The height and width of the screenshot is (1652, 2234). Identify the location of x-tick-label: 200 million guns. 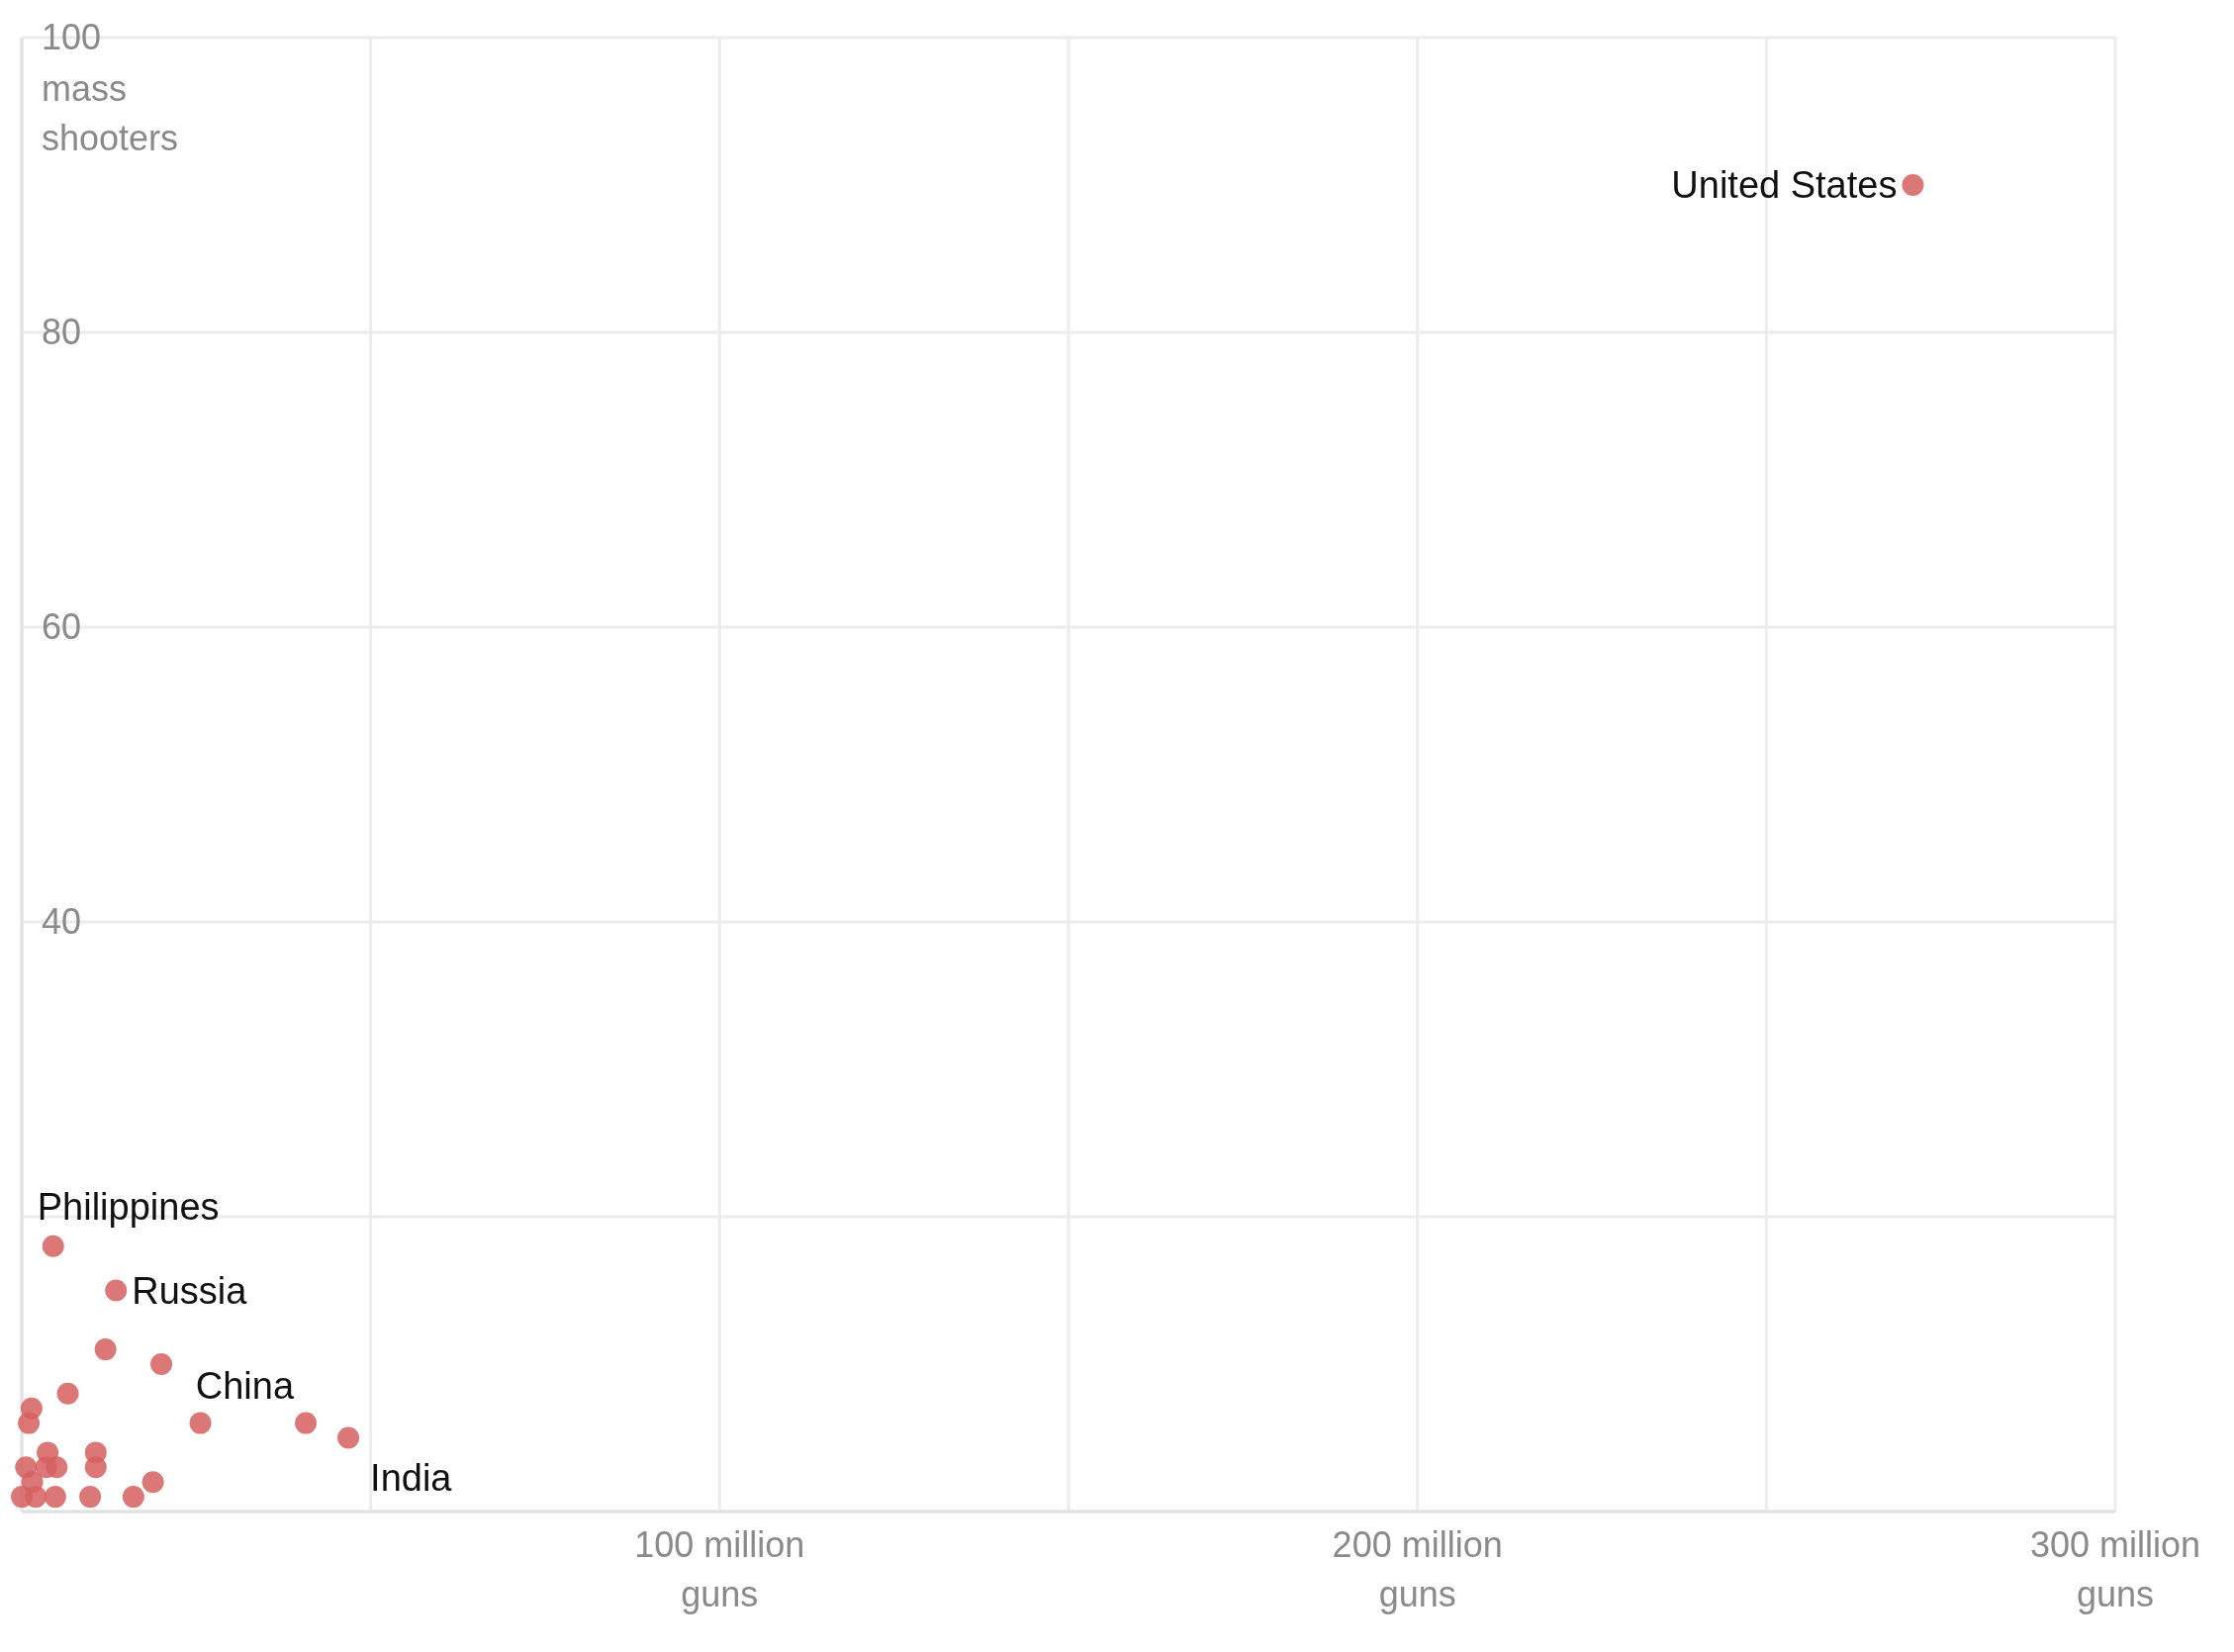
(1417, 1569).